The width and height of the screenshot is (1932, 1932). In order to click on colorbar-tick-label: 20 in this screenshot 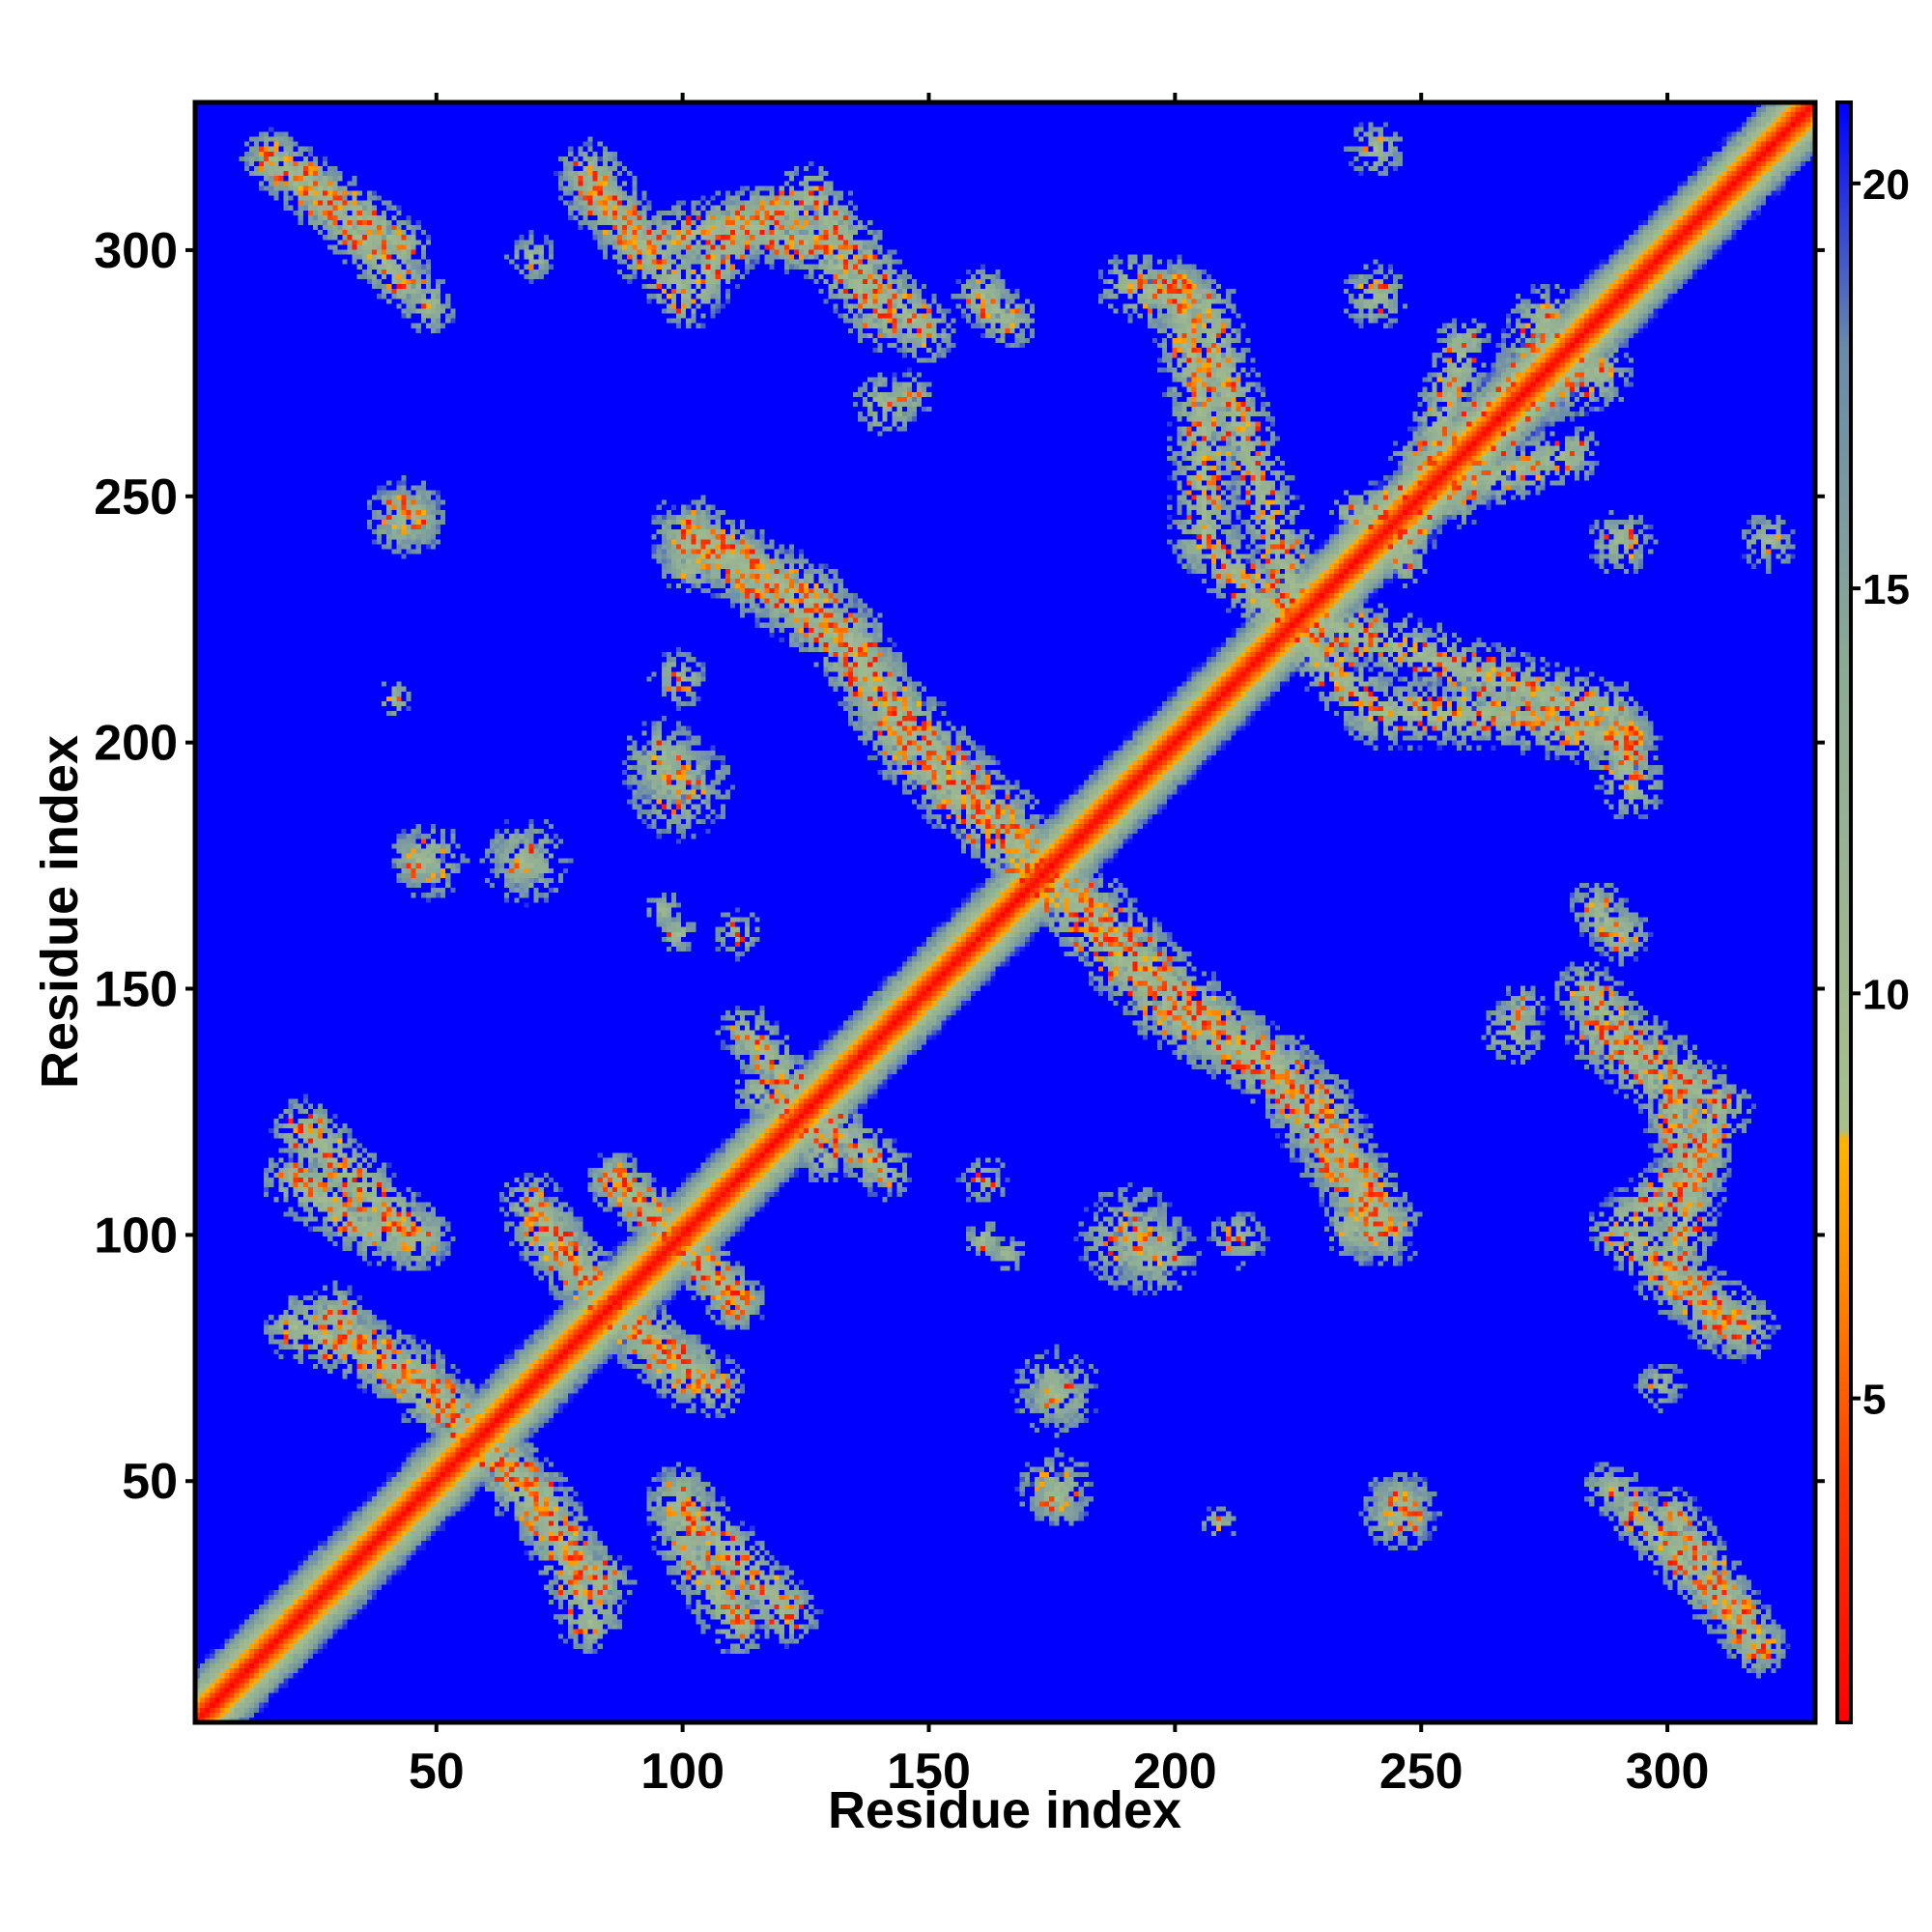, I will do `click(1886, 185)`.